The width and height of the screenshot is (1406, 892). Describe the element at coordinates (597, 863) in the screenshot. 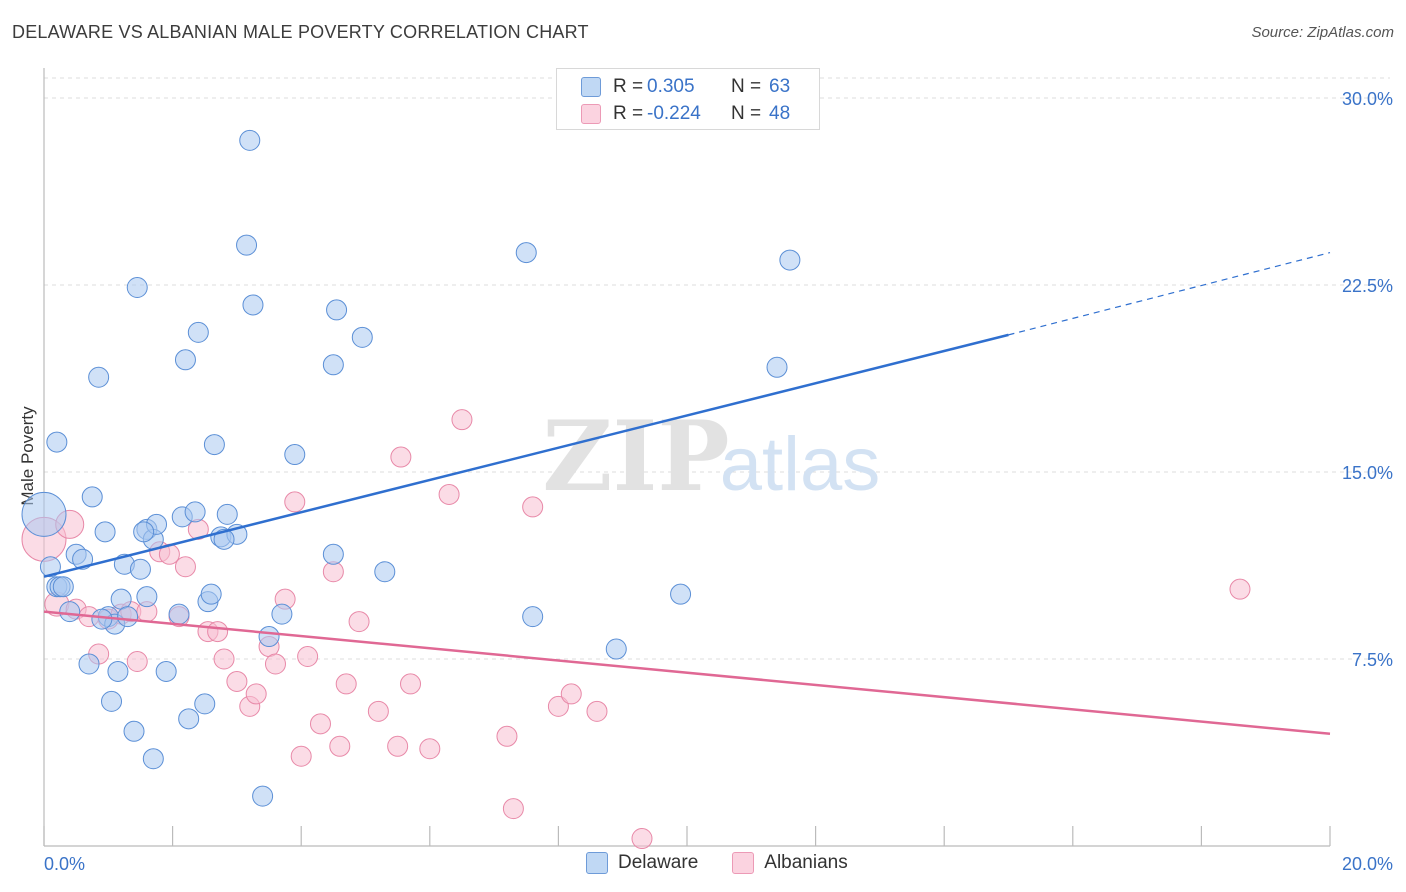

I see `legend-swatch-delaware` at that location.